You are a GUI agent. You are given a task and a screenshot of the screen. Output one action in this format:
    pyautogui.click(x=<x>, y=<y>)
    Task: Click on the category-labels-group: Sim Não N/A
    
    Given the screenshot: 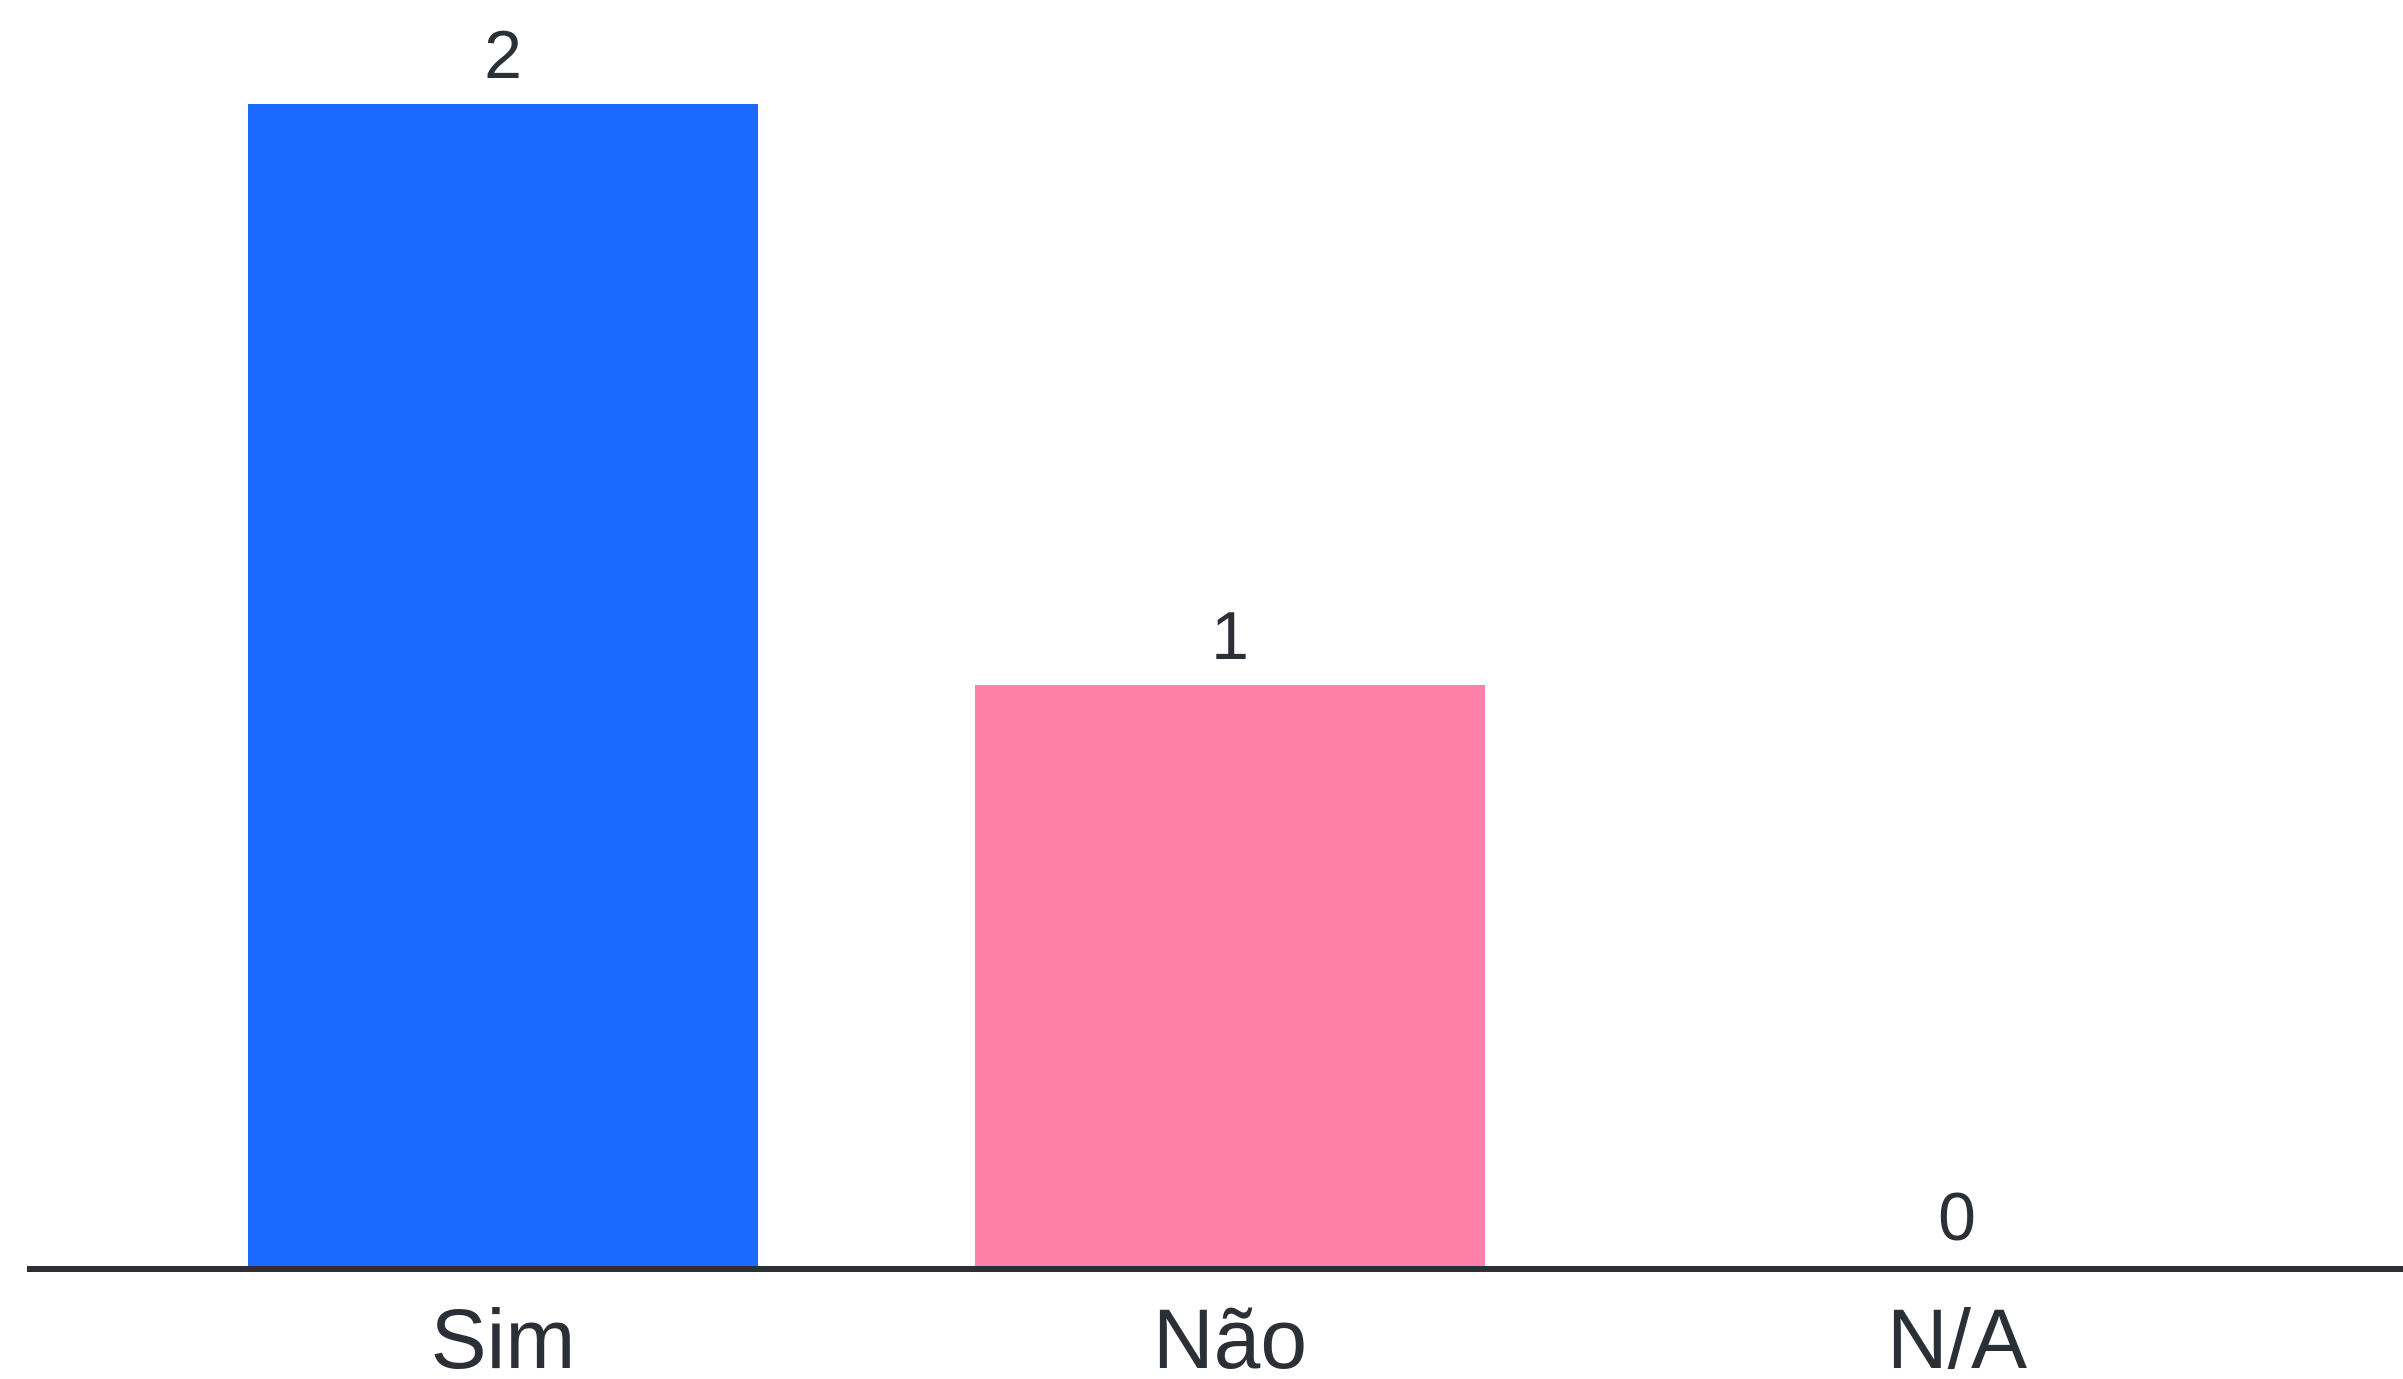 What is the action you would take?
    pyautogui.click(x=1229, y=1335)
    